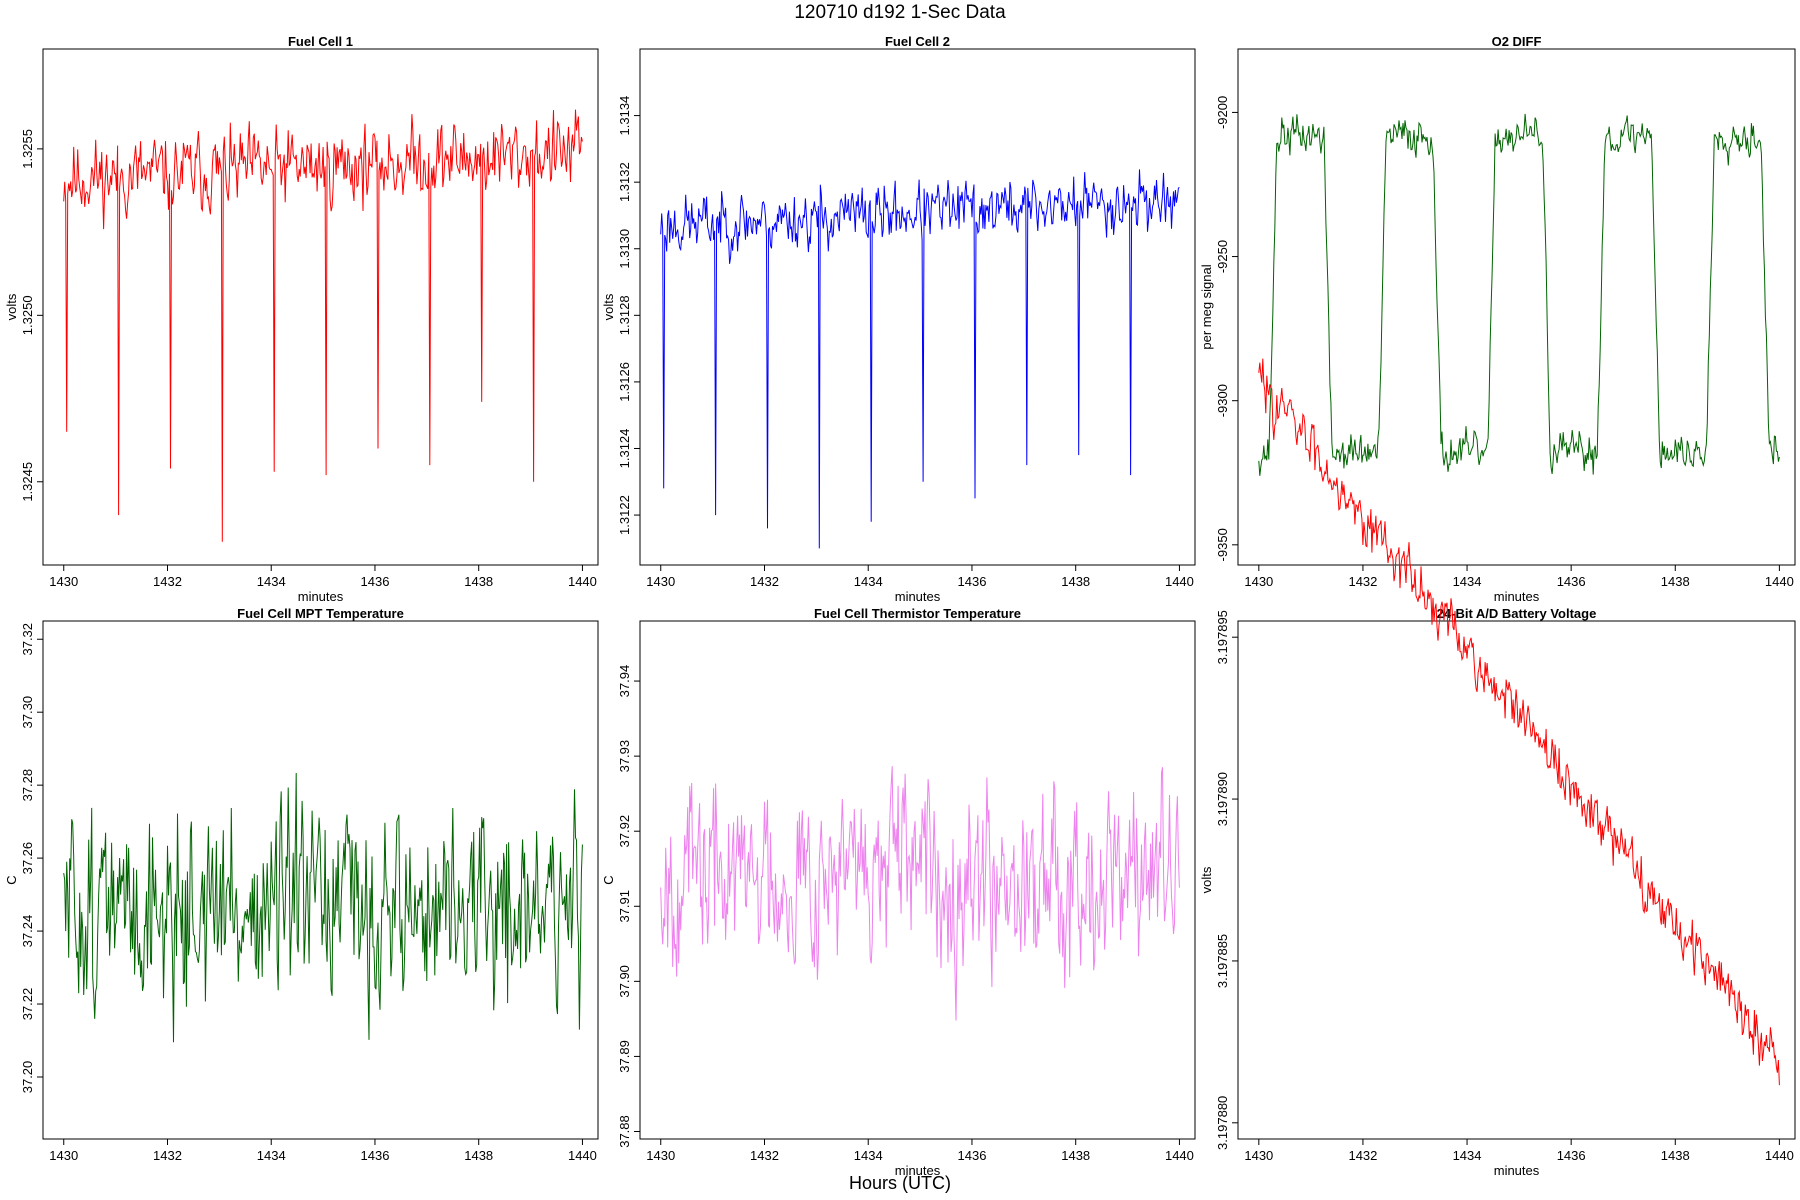  What do you see at coordinates (917, 613) in the screenshot?
I see `panel-title: Fuel Cell Thermistor Temperature` at bounding box center [917, 613].